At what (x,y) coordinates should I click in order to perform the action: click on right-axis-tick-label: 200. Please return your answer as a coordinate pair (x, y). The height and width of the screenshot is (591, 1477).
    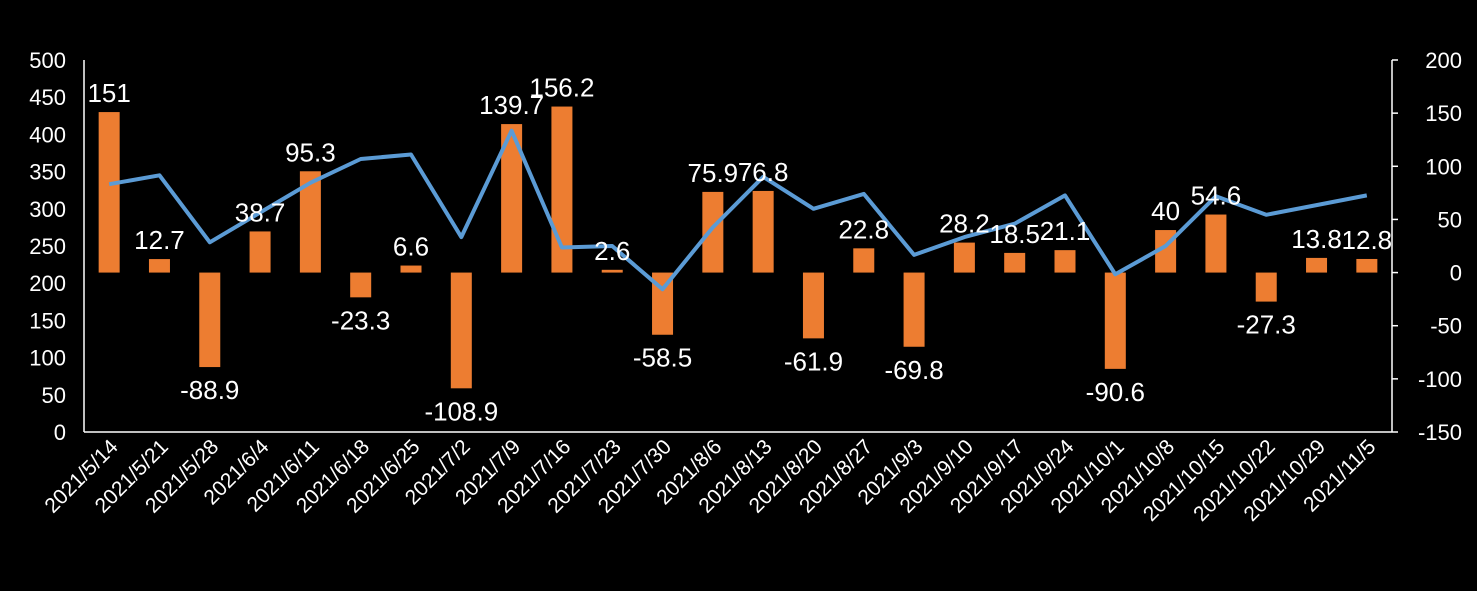
    Looking at the image, I should click on (1443, 60).